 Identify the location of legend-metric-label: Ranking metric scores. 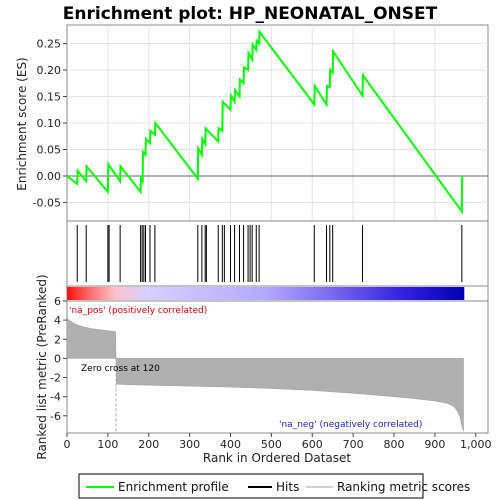
(403, 487).